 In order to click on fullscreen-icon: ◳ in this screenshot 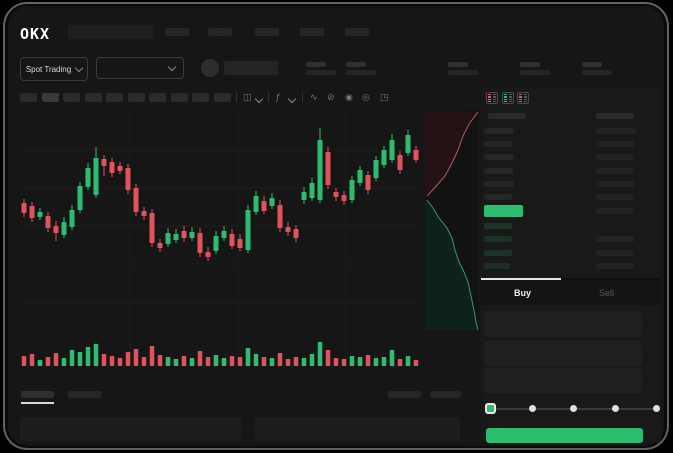, I will do `click(384, 97)`.